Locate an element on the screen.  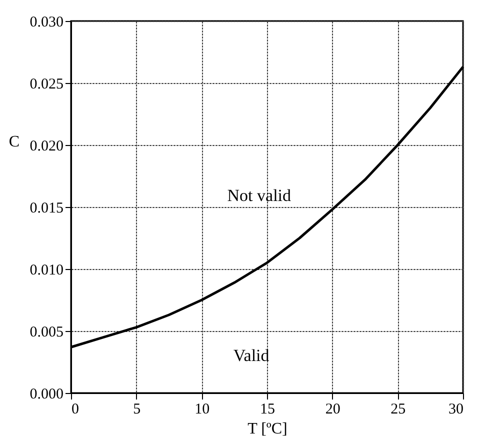
x-tick-label: 30 is located at coordinates (456, 410).